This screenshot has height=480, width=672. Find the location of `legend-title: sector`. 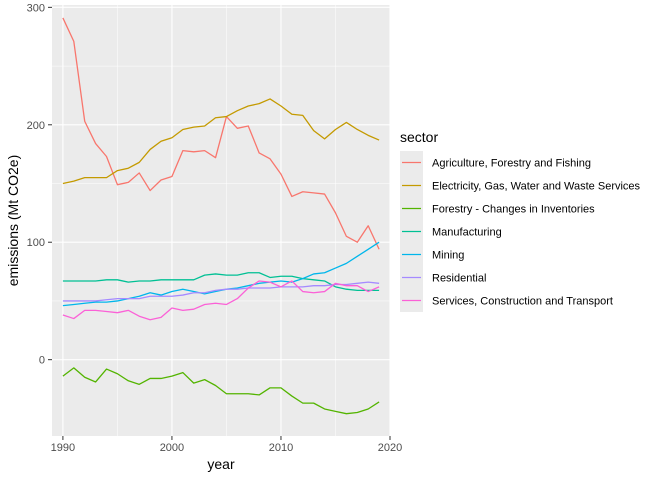

legend-title: sector is located at coordinates (419, 137).